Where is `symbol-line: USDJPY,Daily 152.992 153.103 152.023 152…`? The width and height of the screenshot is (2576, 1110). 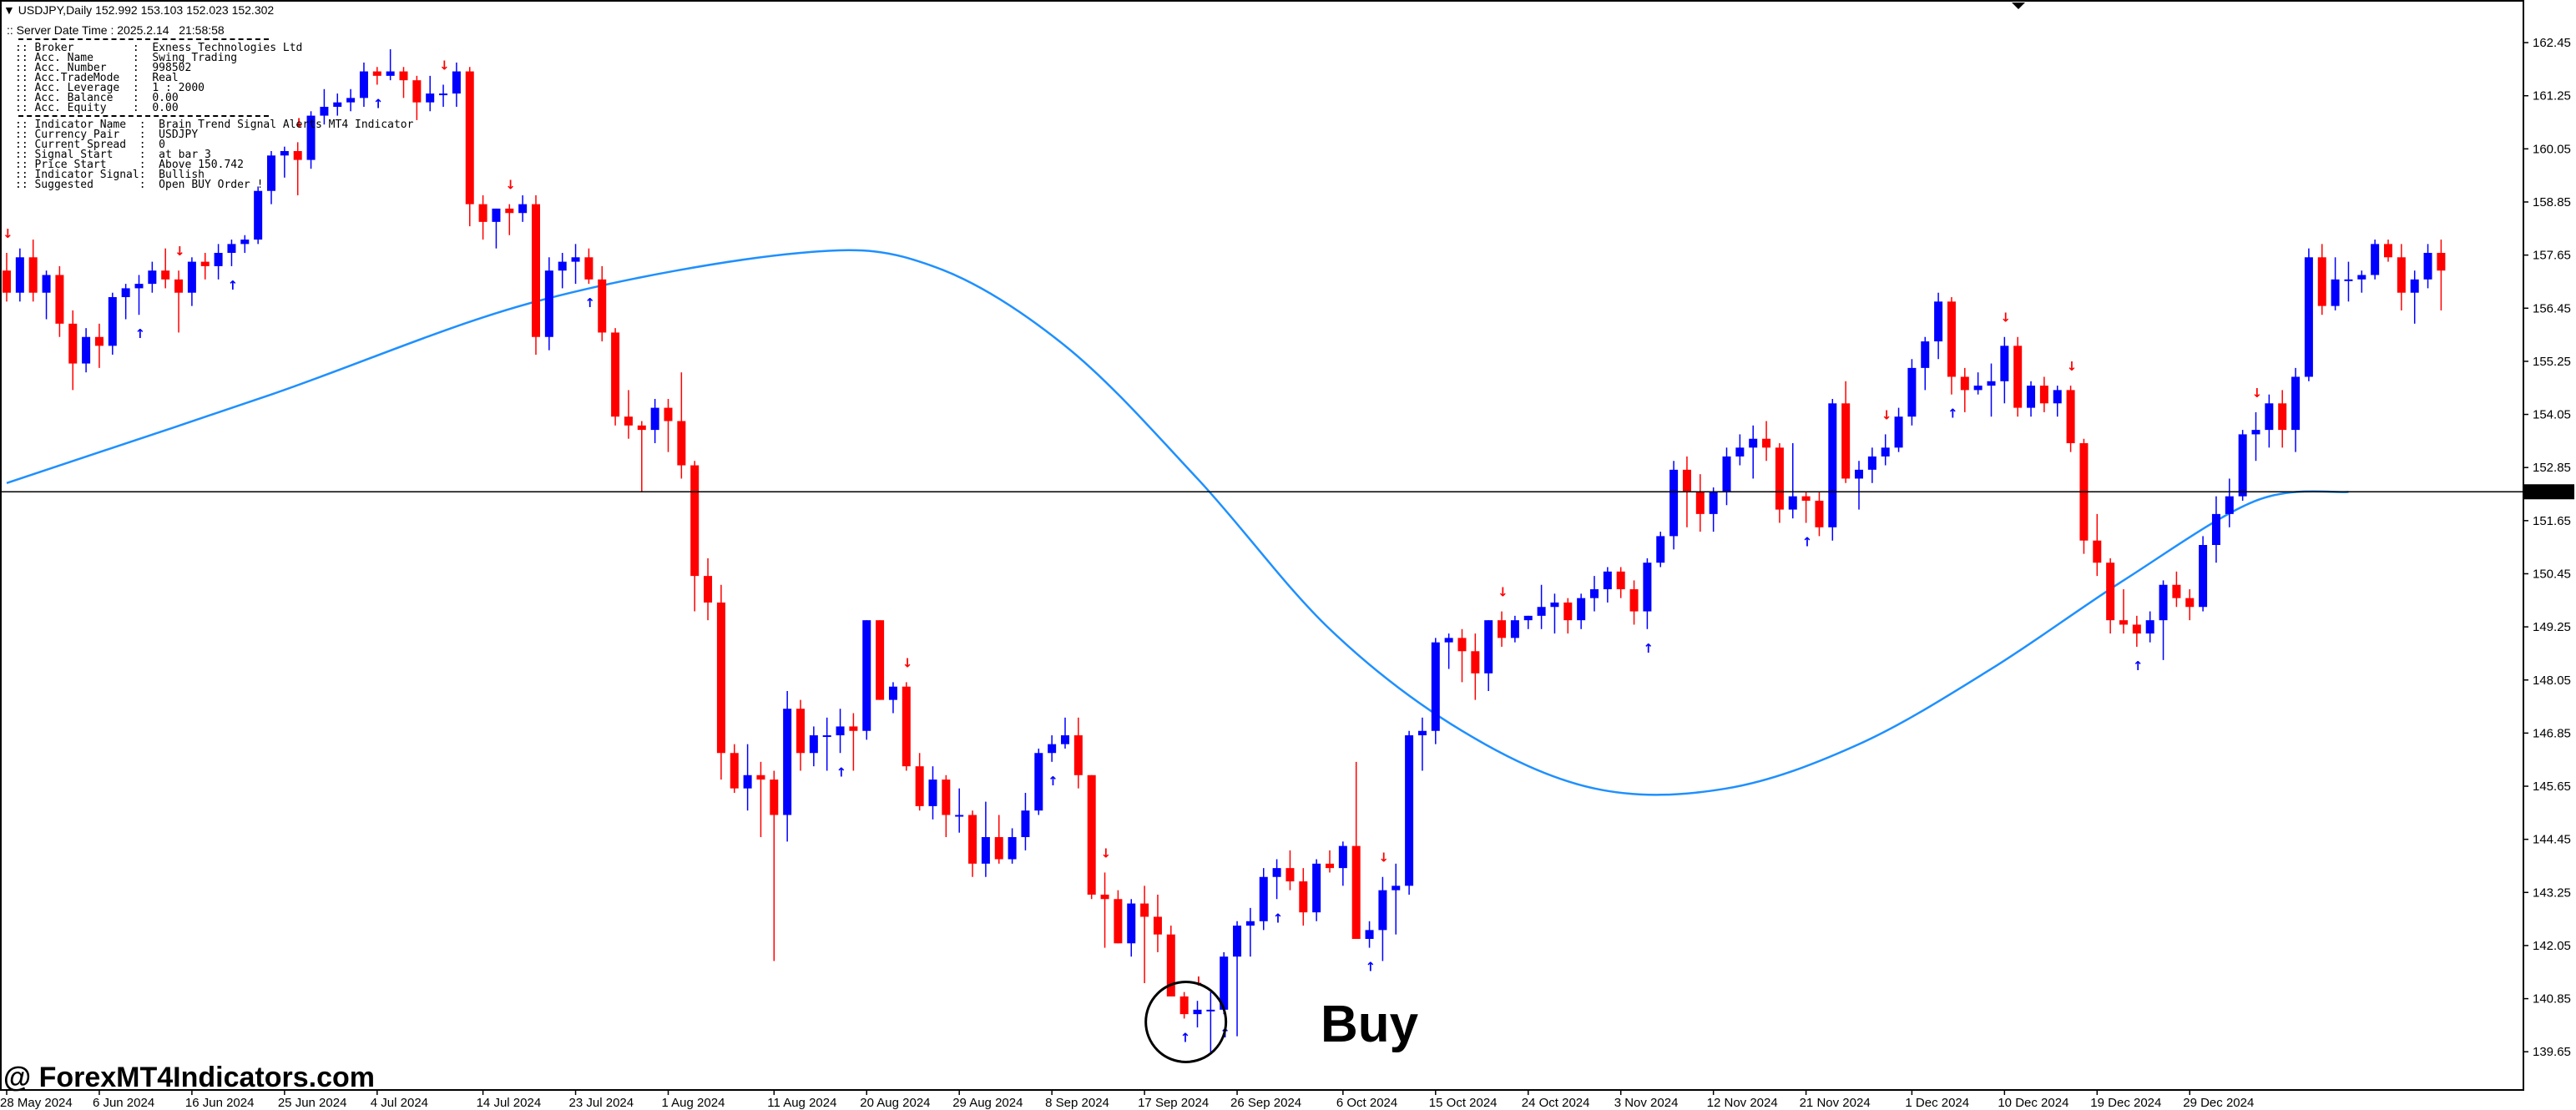
symbol-line: USDJPY,Daily 152.992 153.103 152.023 152… is located at coordinates (146, 10).